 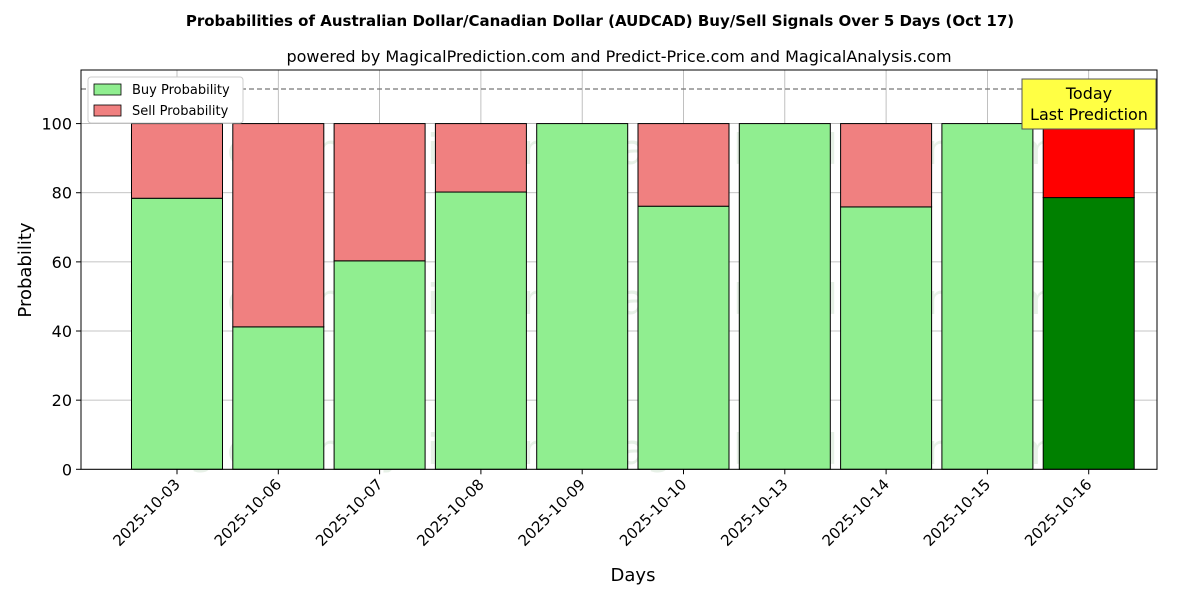 I want to click on legend-label: Buy Probability, so click(x=181, y=90).